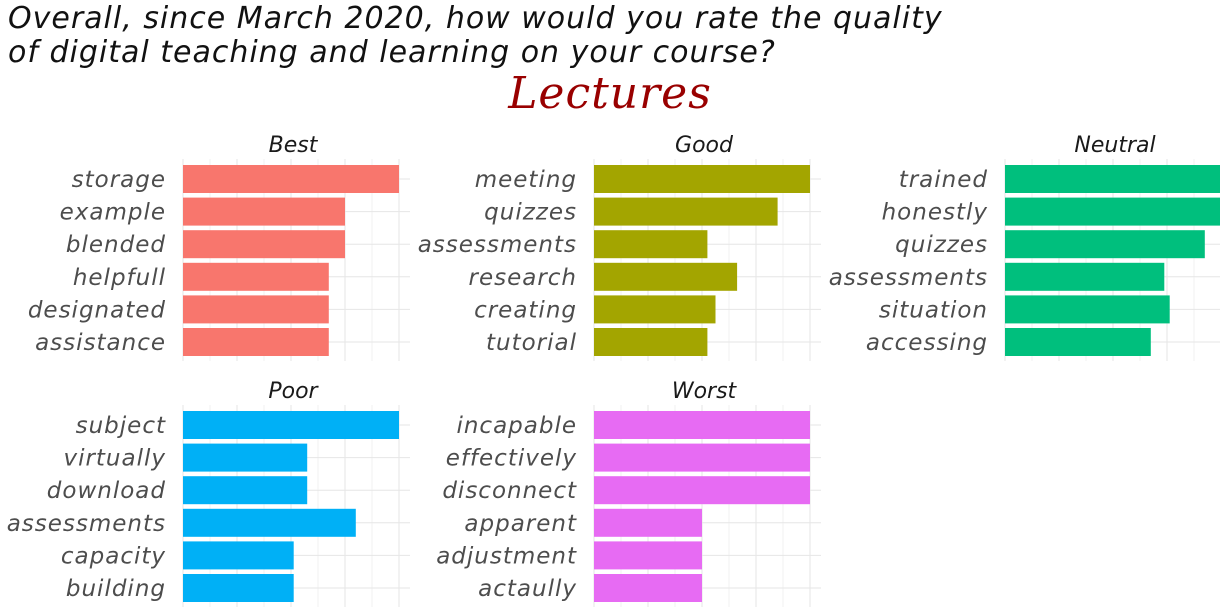  What do you see at coordinates (1114, 145) in the screenshot?
I see `facet-label-neutral: Neutral` at bounding box center [1114, 145].